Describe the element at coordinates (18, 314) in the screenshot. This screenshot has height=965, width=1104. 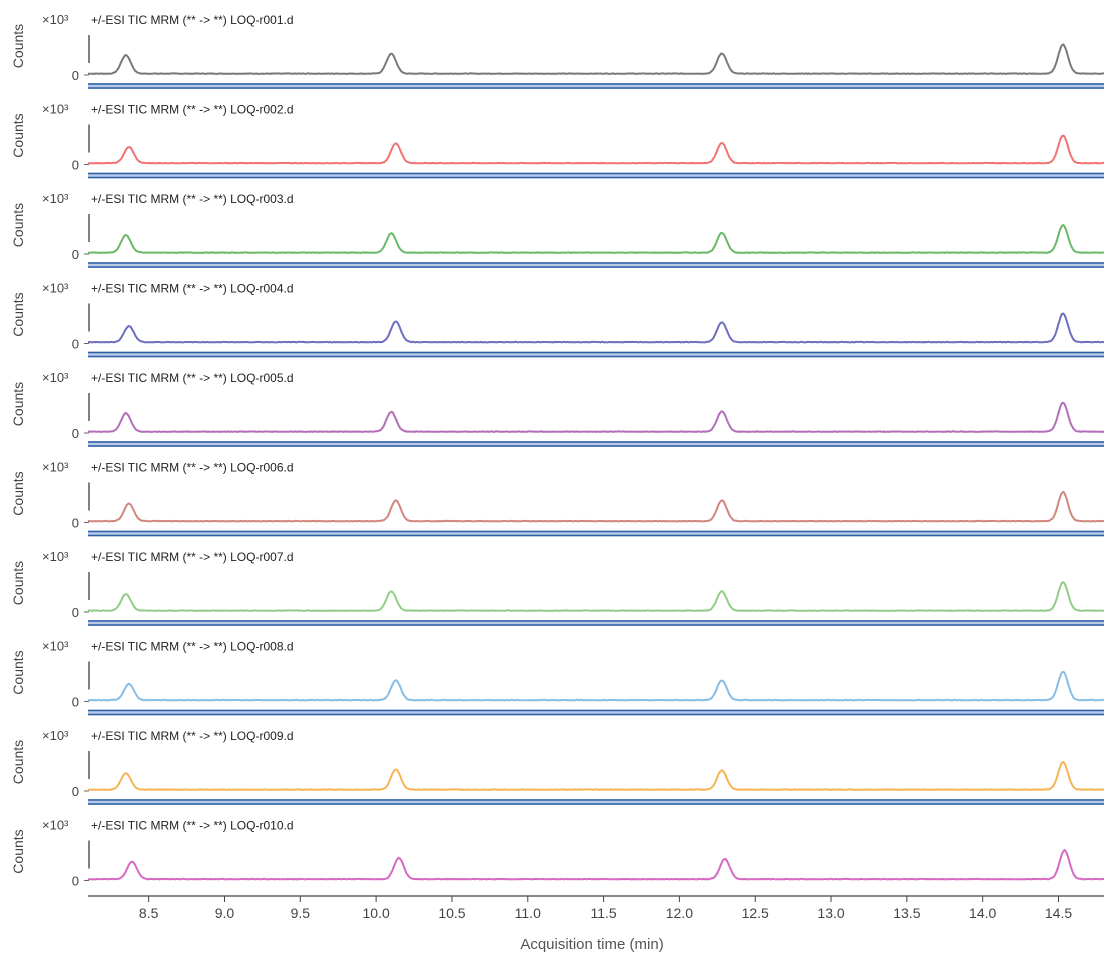
I see `y-axis-label-04: Counts` at that location.